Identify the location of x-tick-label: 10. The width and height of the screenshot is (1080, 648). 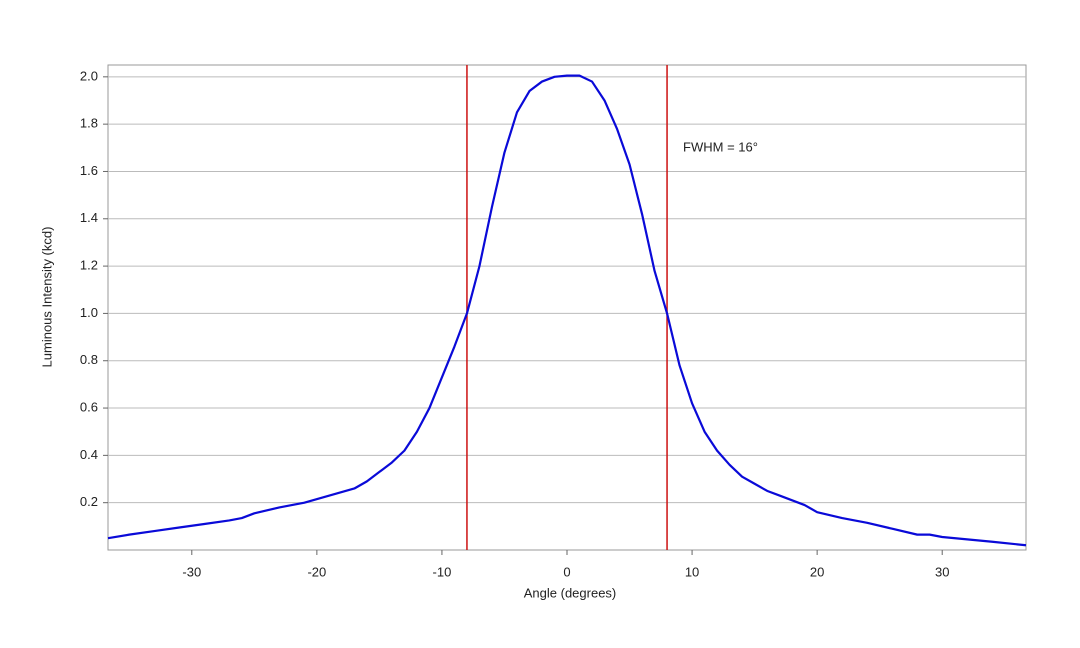
(692, 571).